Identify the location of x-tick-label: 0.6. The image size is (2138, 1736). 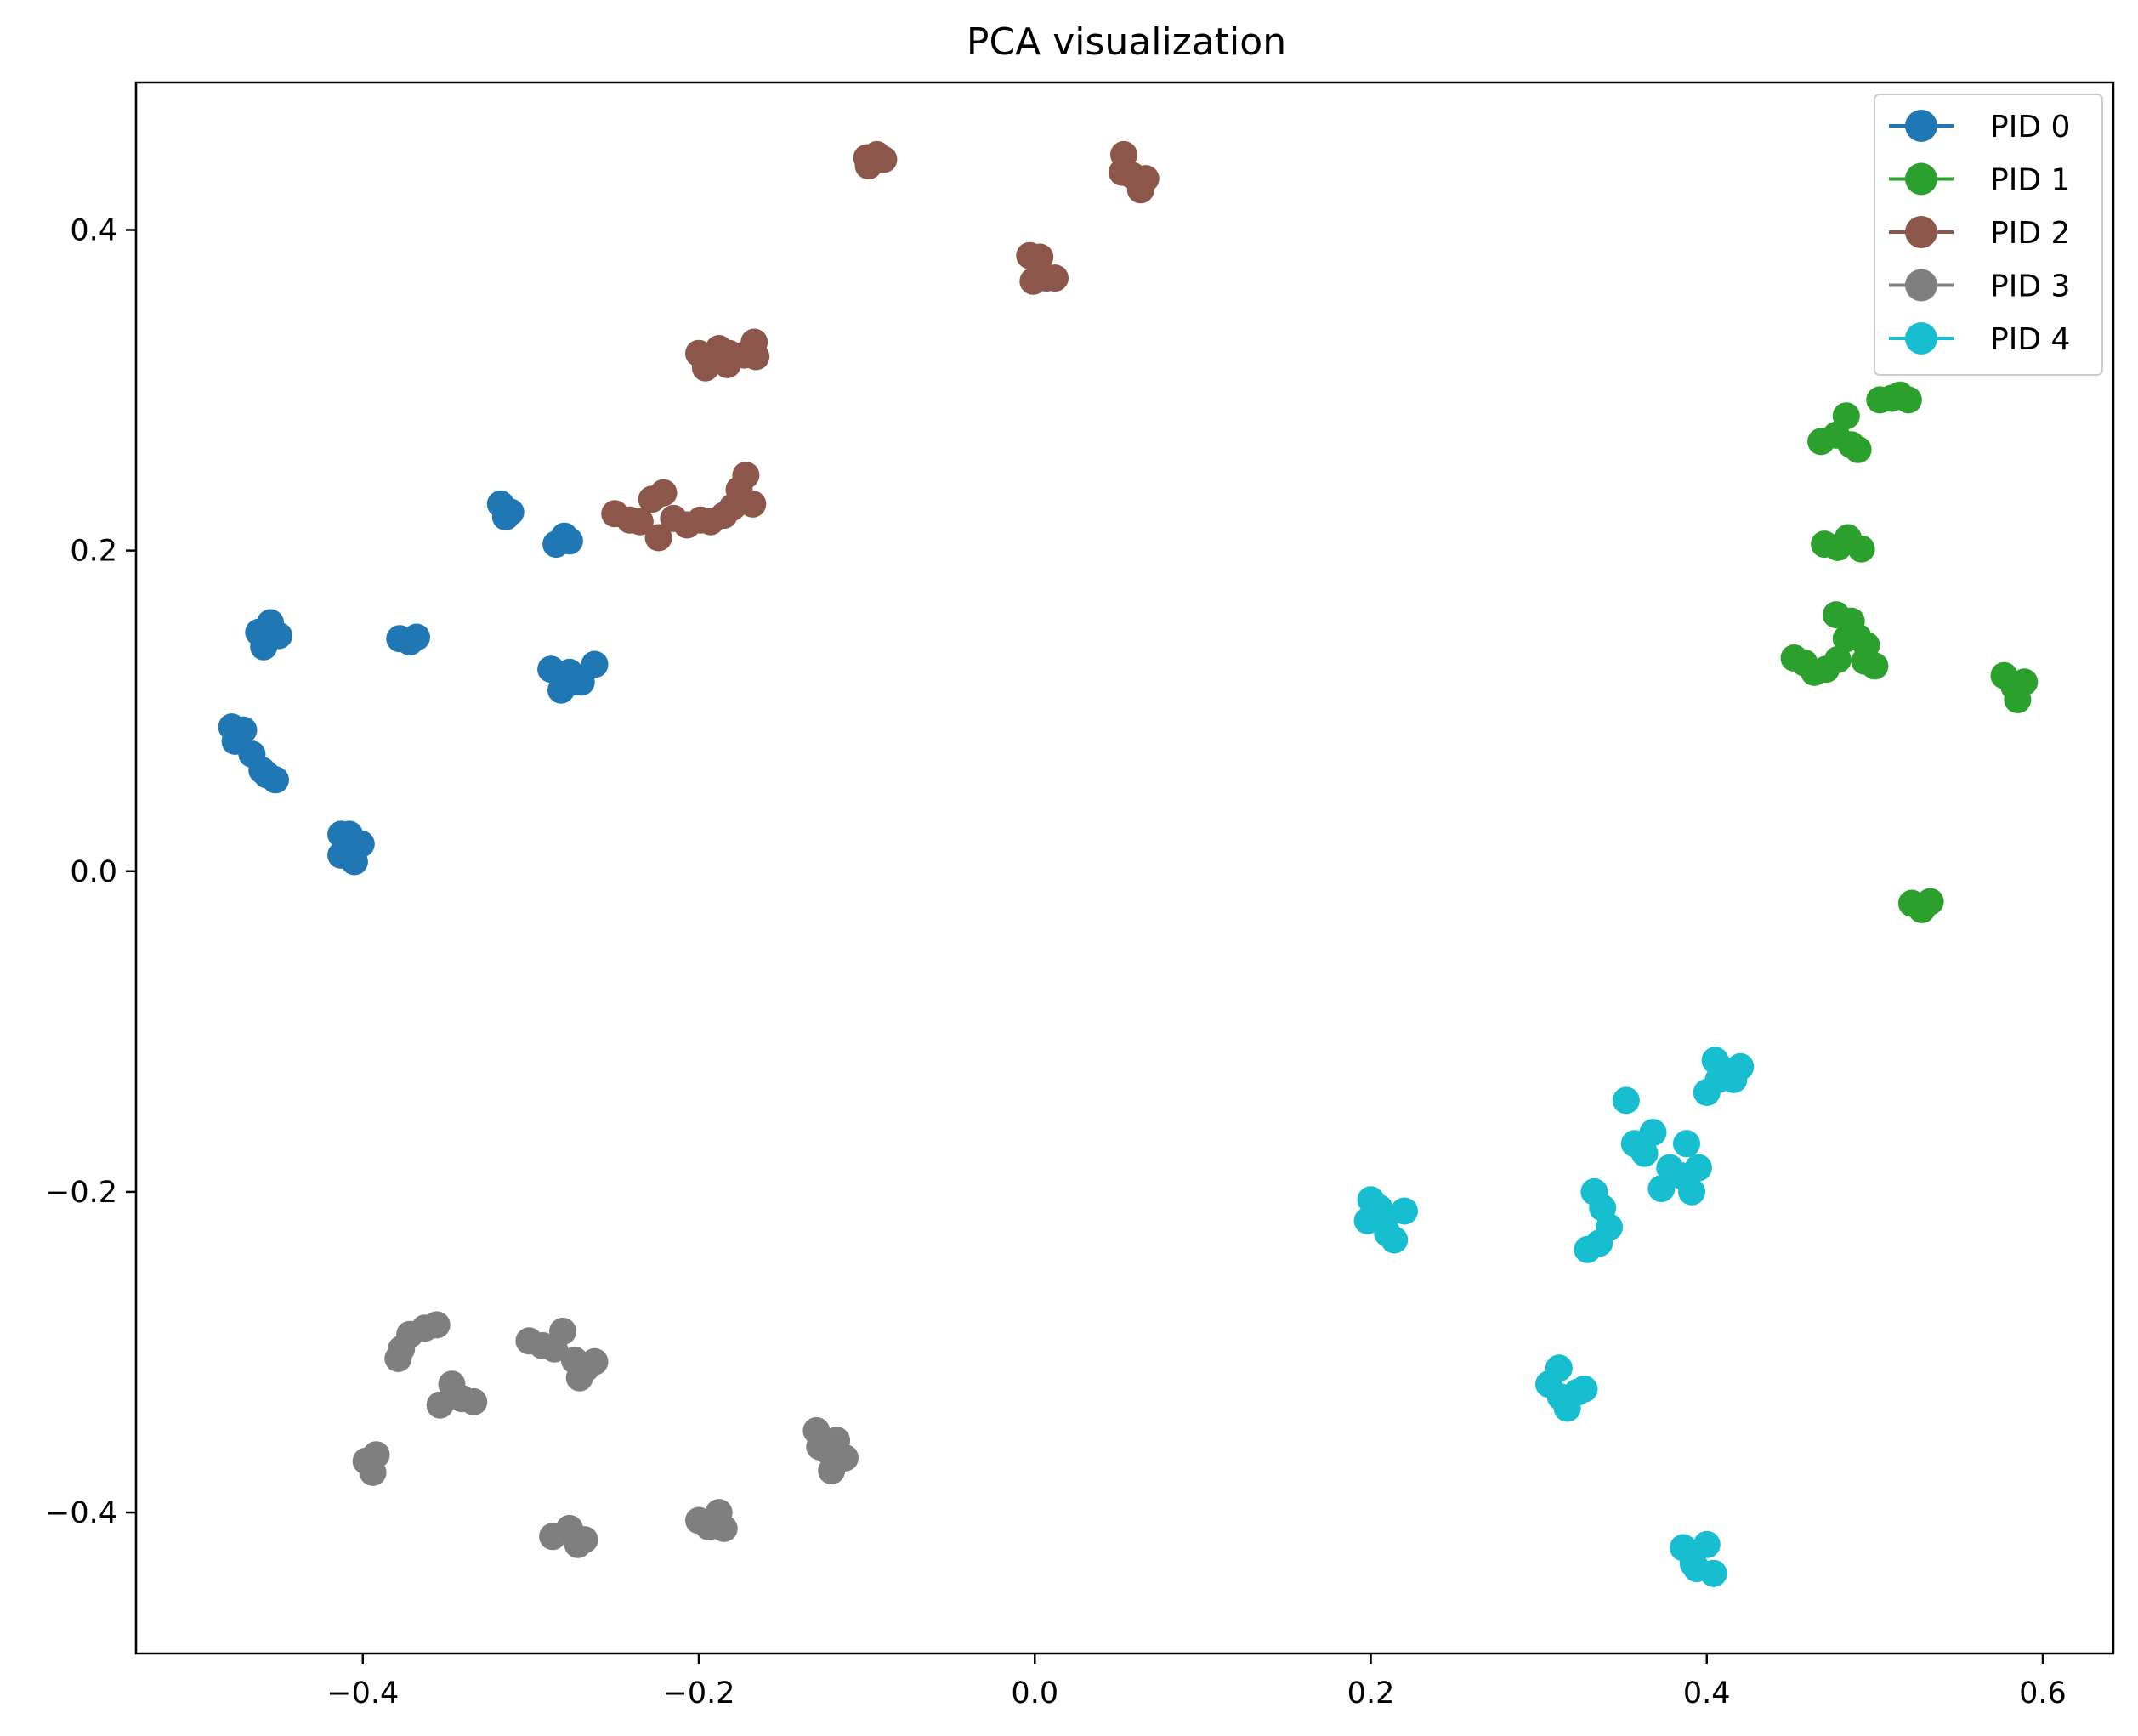
(2043, 1693).